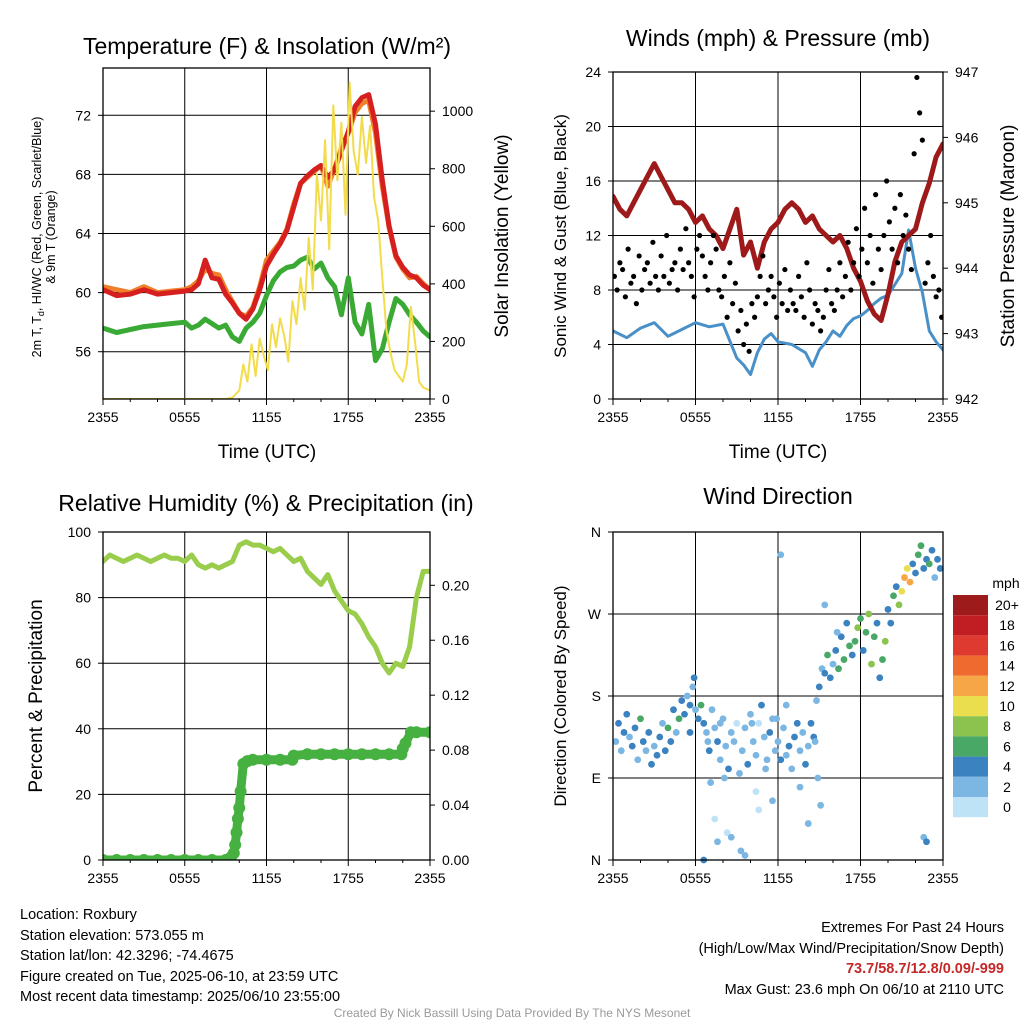 The width and height of the screenshot is (1024, 1024). Describe the element at coordinates (593, 127) in the screenshot. I see `y-tick-label: 20` at that location.